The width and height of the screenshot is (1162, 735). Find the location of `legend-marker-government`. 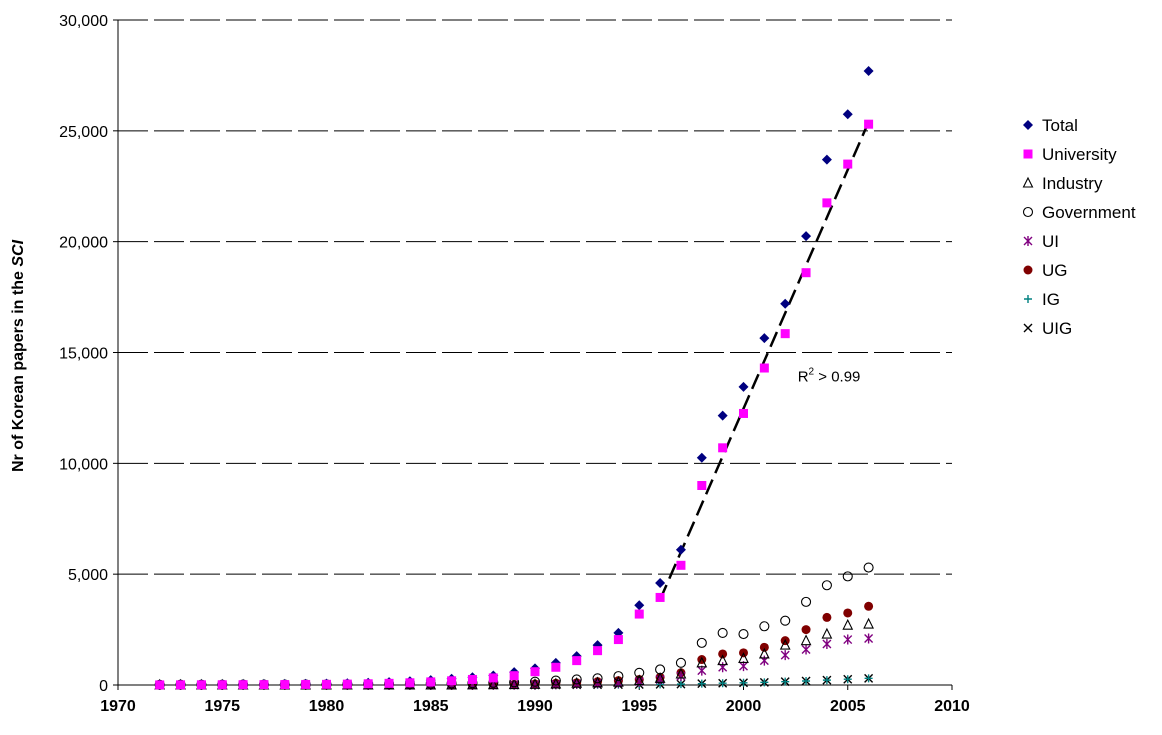

legend-marker-government is located at coordinates (1028, 212).